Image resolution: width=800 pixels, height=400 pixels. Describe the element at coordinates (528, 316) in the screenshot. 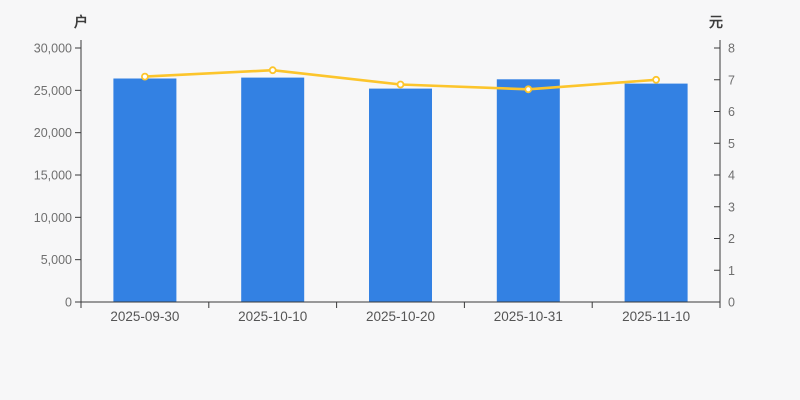

I see `x-axis-label: 2025-10-31` at that location.